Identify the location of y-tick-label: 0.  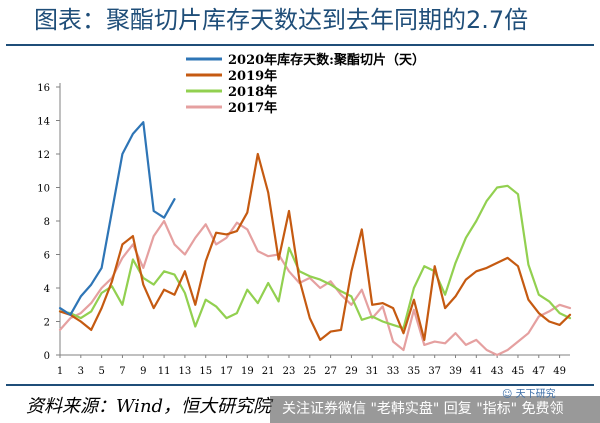
(47, 356).